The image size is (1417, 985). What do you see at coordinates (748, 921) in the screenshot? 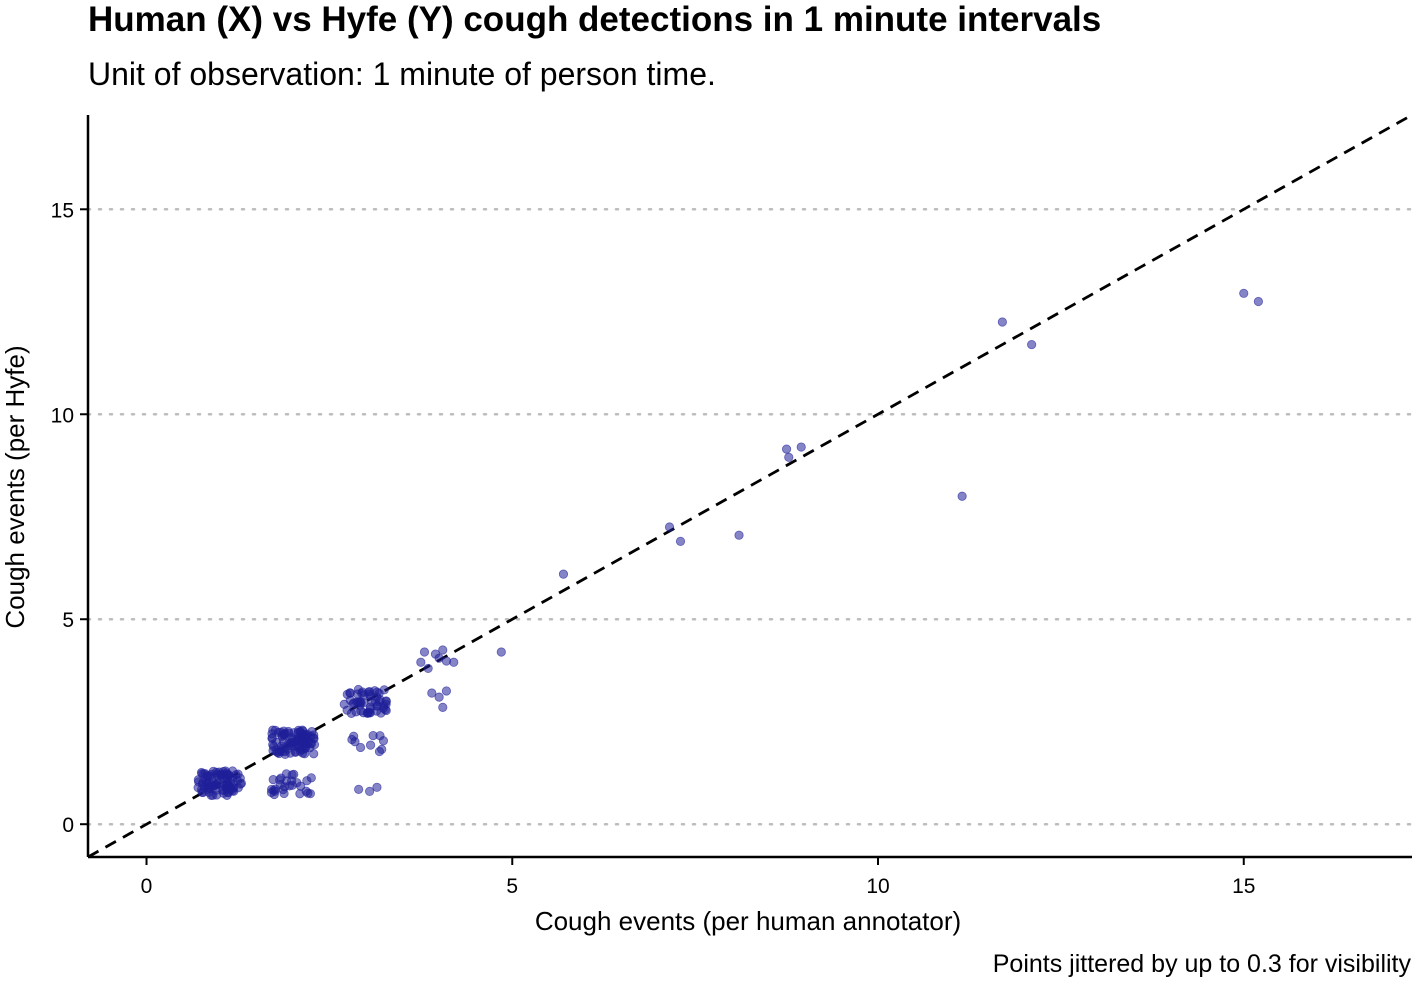
I see `x-axis-title: Cough events (per human annotator)` at bounding box center [748, 921].